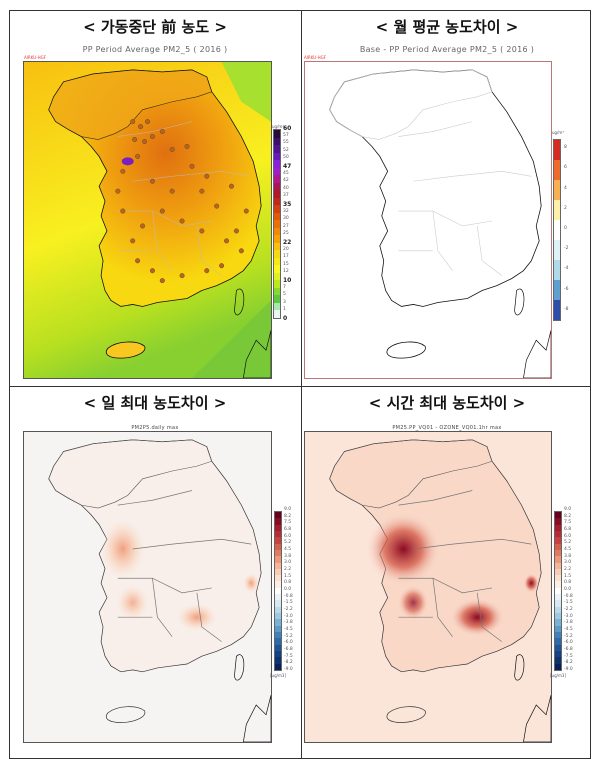  I want to click on province-boundaries, so click(184, 198).